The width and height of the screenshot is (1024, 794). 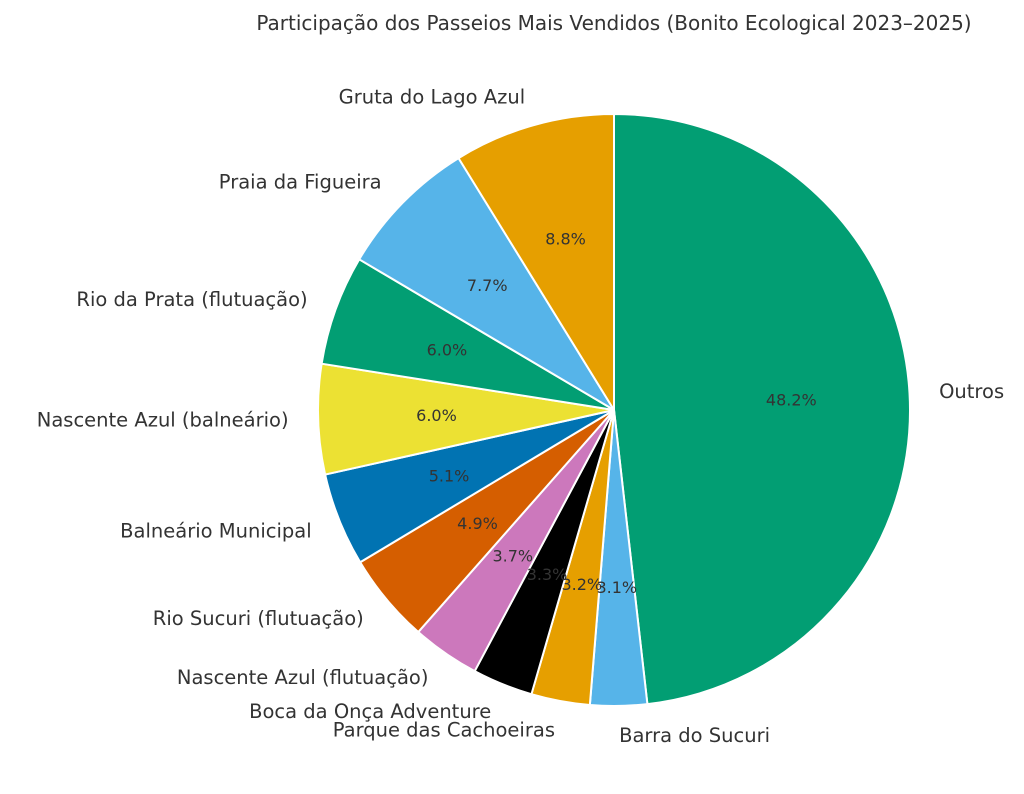 What do you see at coordinates (370, 711) in the screenshot?
I see `category-label: Boca da Onça Adventure` at bounding box center [370, 711].